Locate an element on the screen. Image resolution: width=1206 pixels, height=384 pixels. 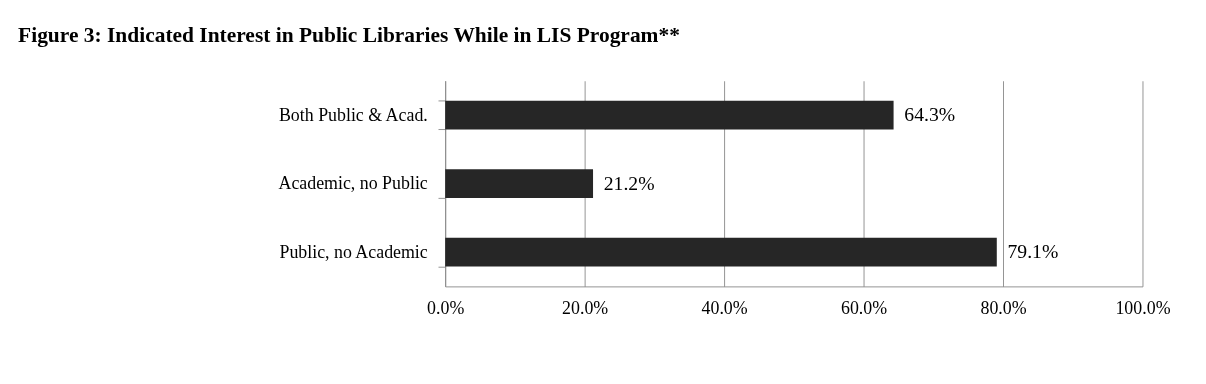
y-tick-label: Both Public & Acad. is located at coordinates (353, 114).